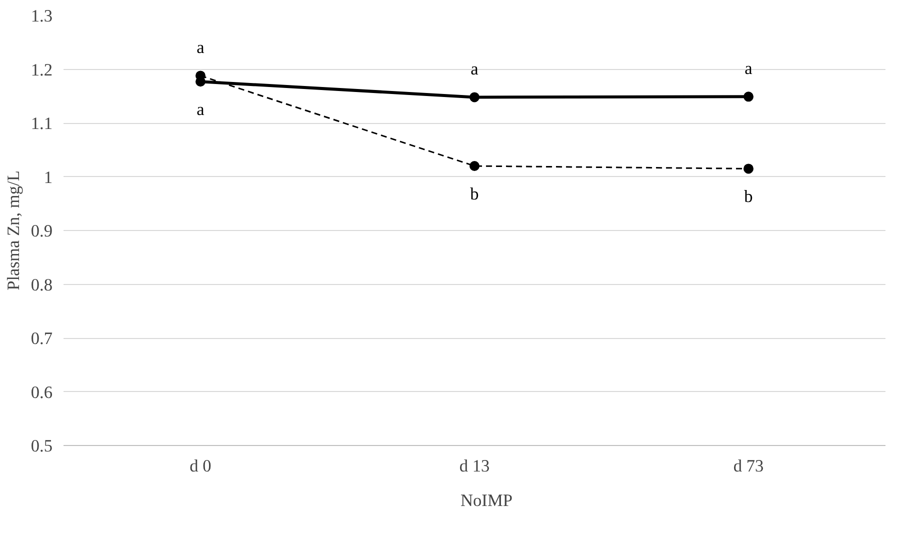 The width and height of the screenshot is (916, 533). What do you see at coordinates (748, 466) in the screenshot?
I see `x-tick-label: d 73` at bounding box center [748, 466].